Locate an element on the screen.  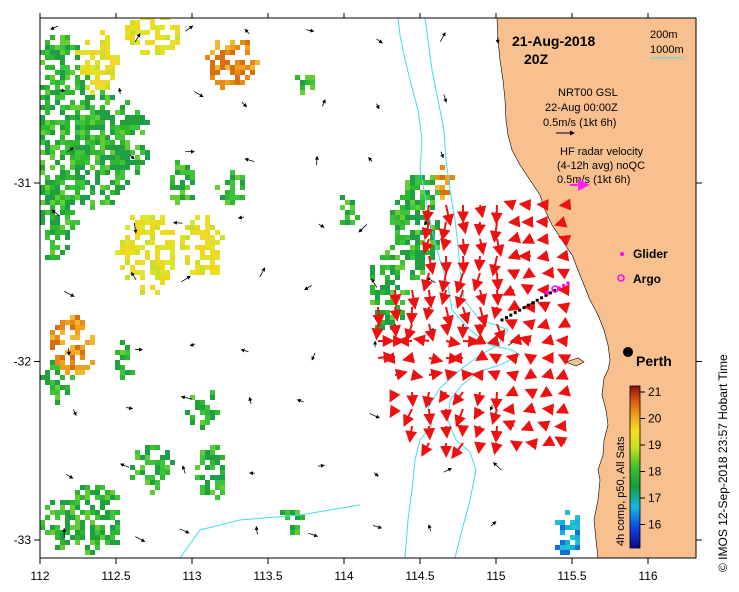
argo-legend-icon is located at coordinates (621, 278).